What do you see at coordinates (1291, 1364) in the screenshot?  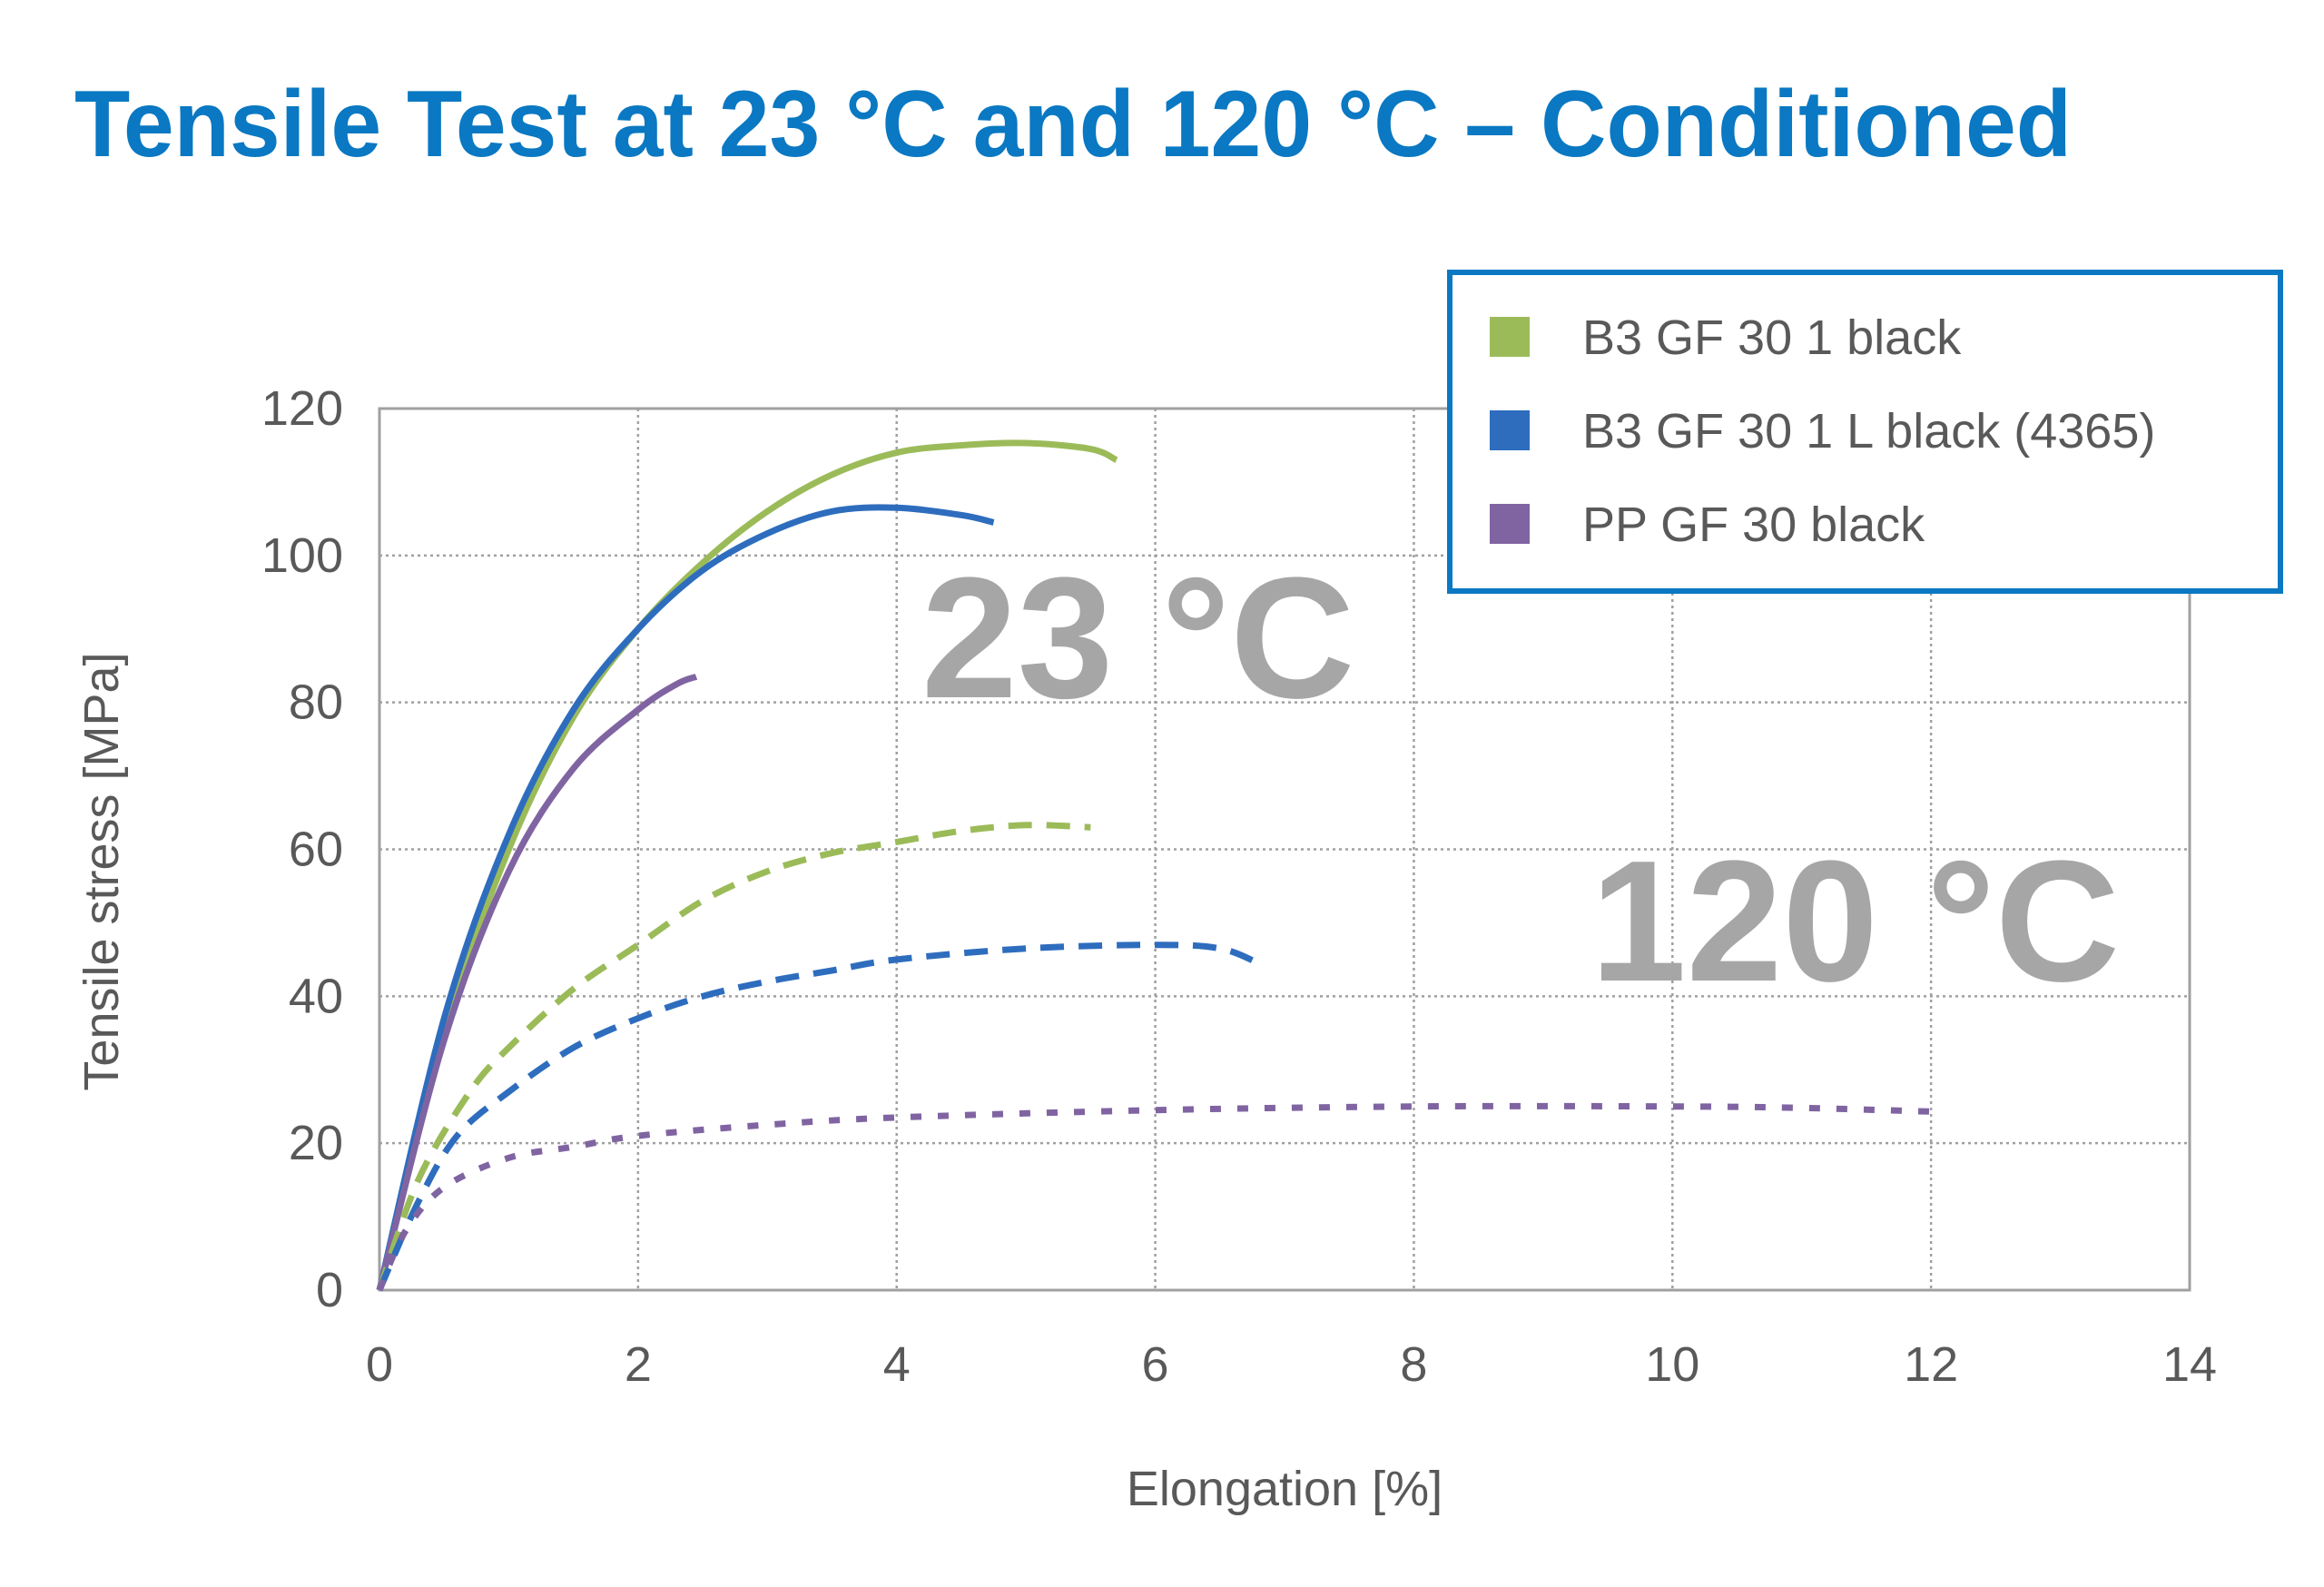 I see `x-axis-ticks: 0 2 4 6 8 10 12 14` at bounding box center [1291, 1364].